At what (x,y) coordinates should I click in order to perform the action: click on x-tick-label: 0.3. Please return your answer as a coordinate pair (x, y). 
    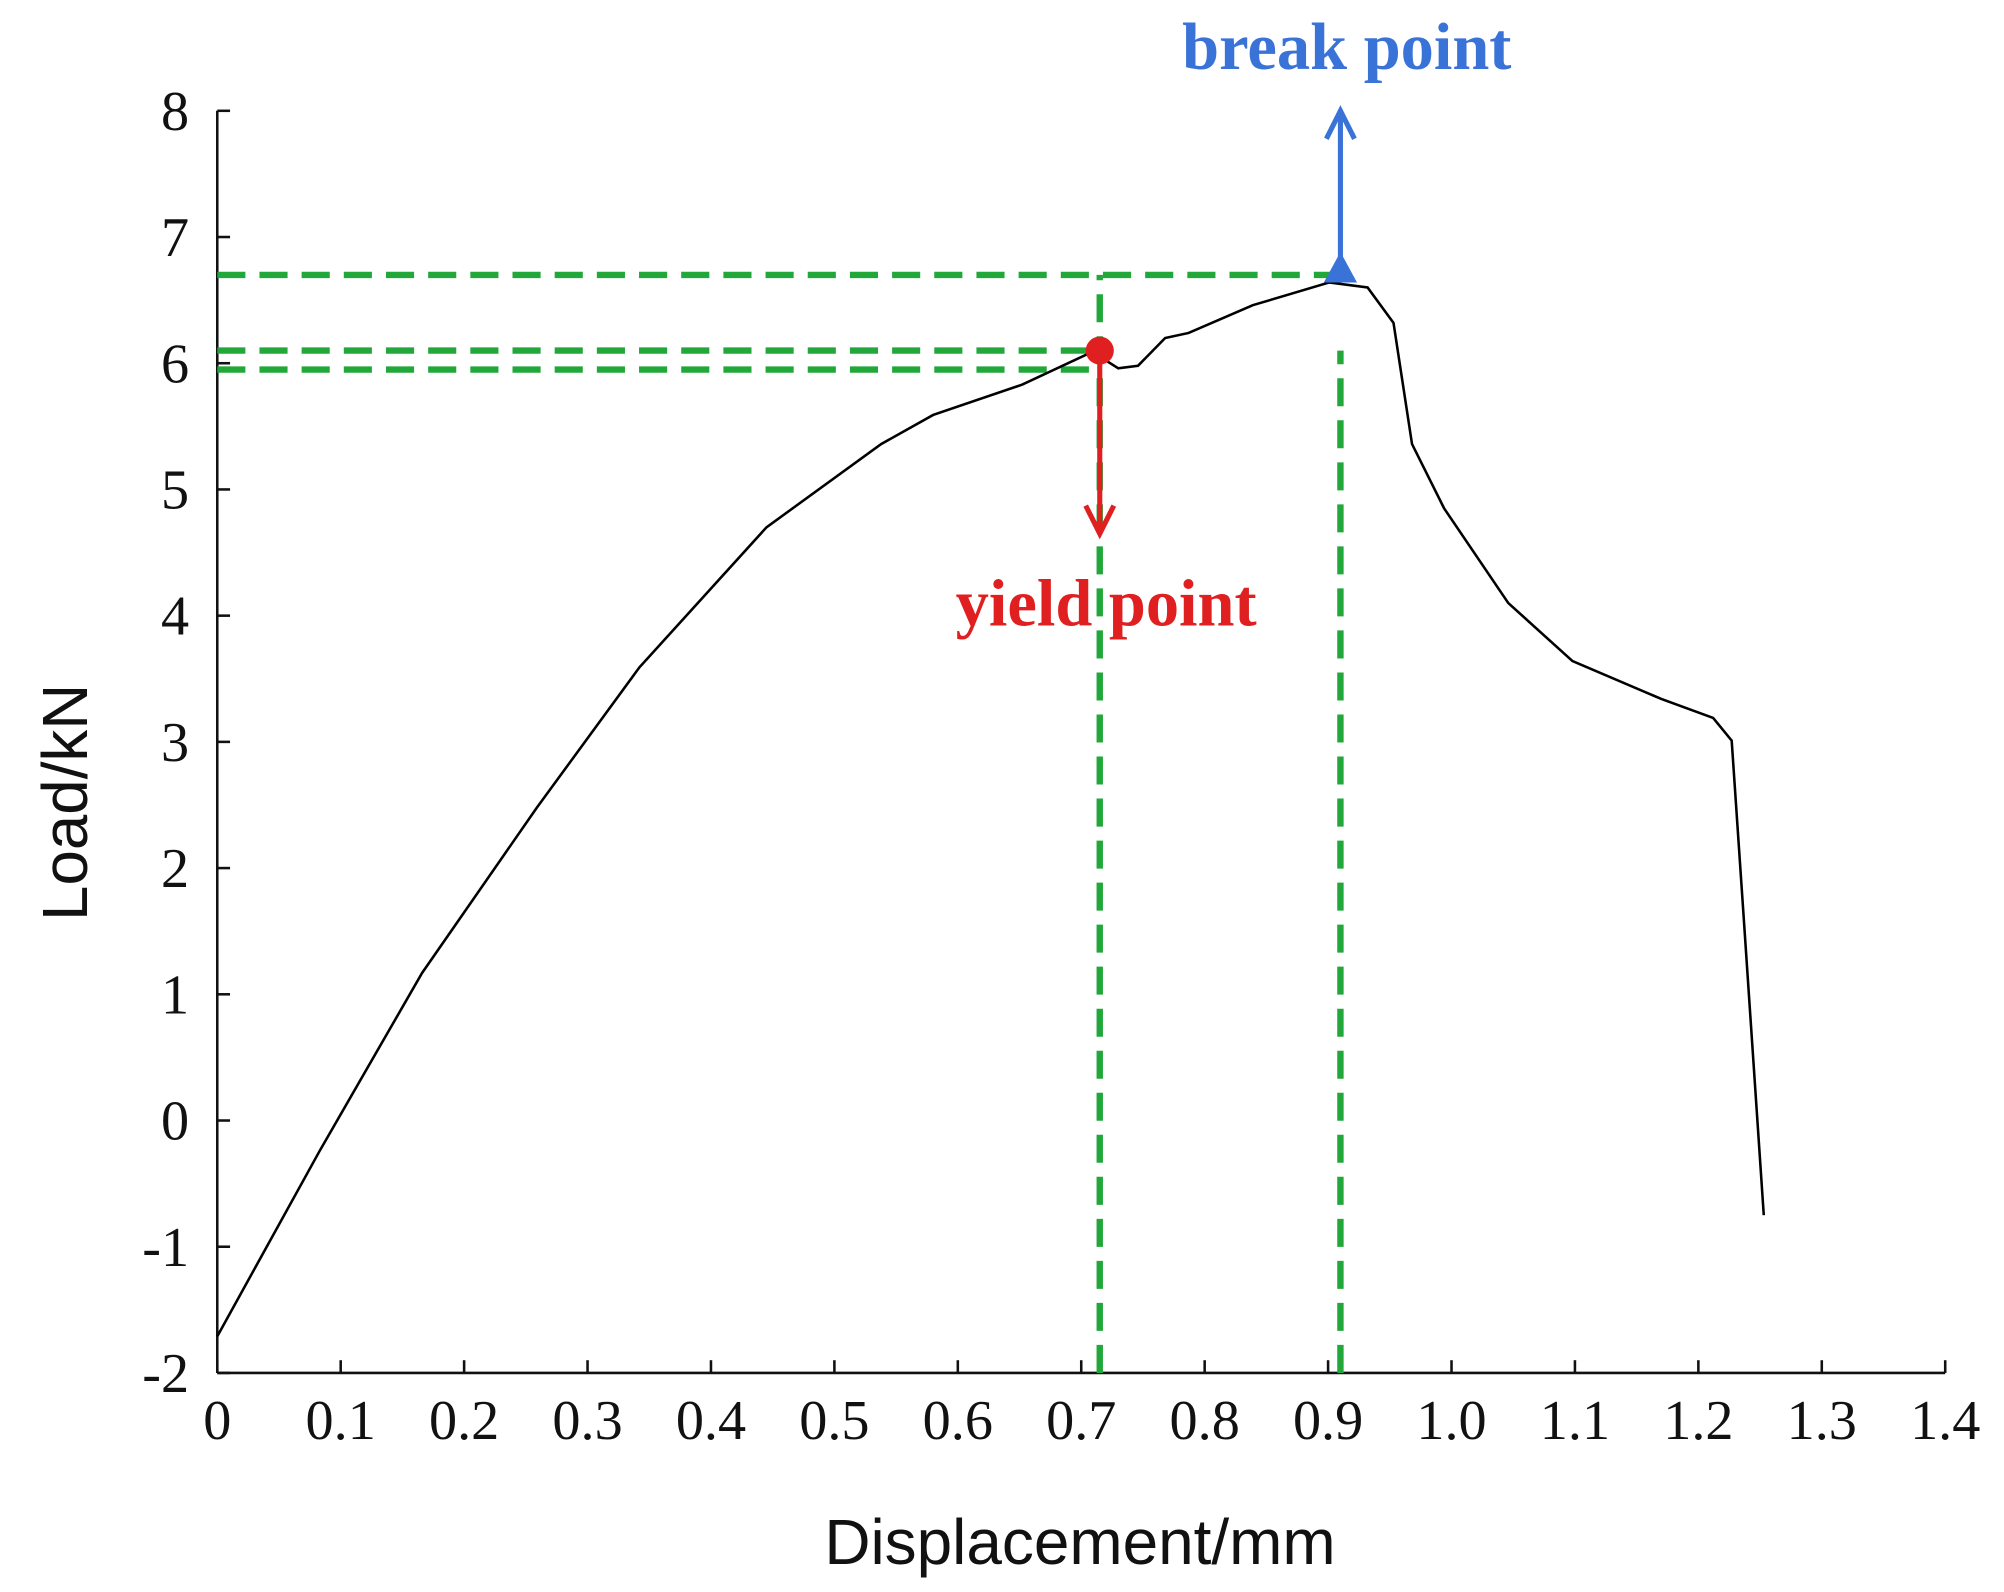
    Looking at the image, I should click on (587, 1421).